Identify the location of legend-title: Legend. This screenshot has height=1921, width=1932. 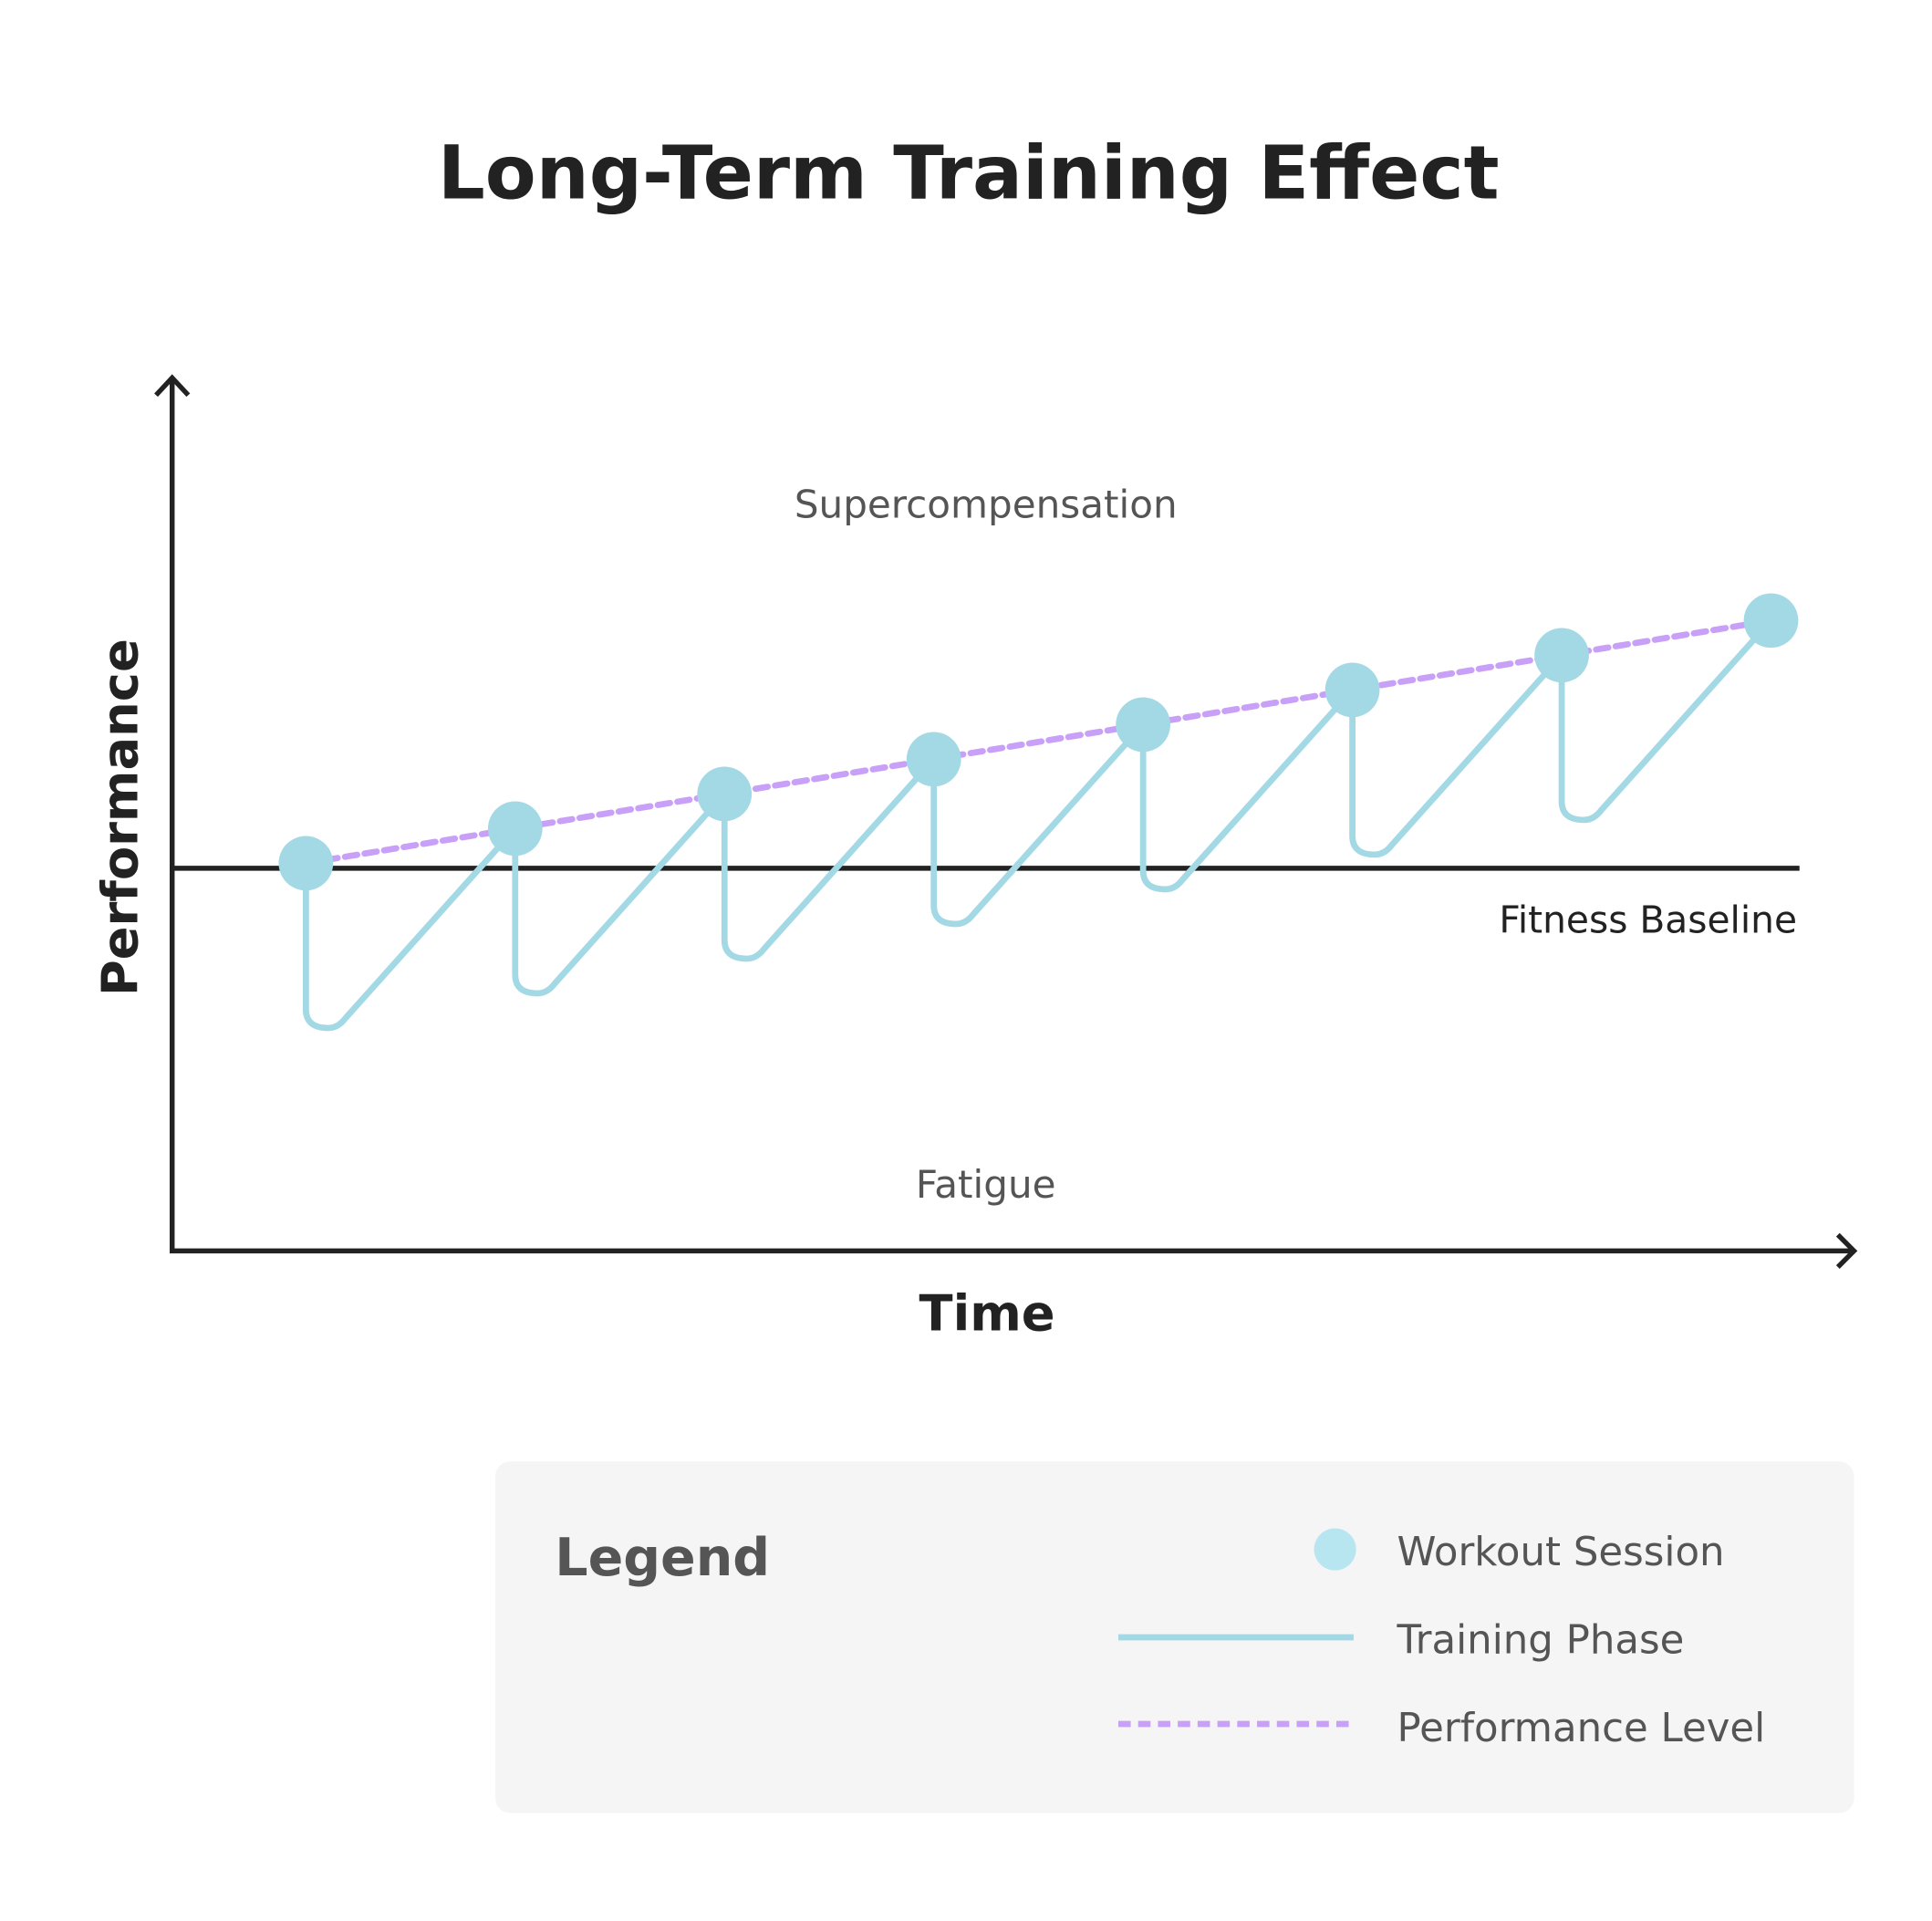
(662, 1558).